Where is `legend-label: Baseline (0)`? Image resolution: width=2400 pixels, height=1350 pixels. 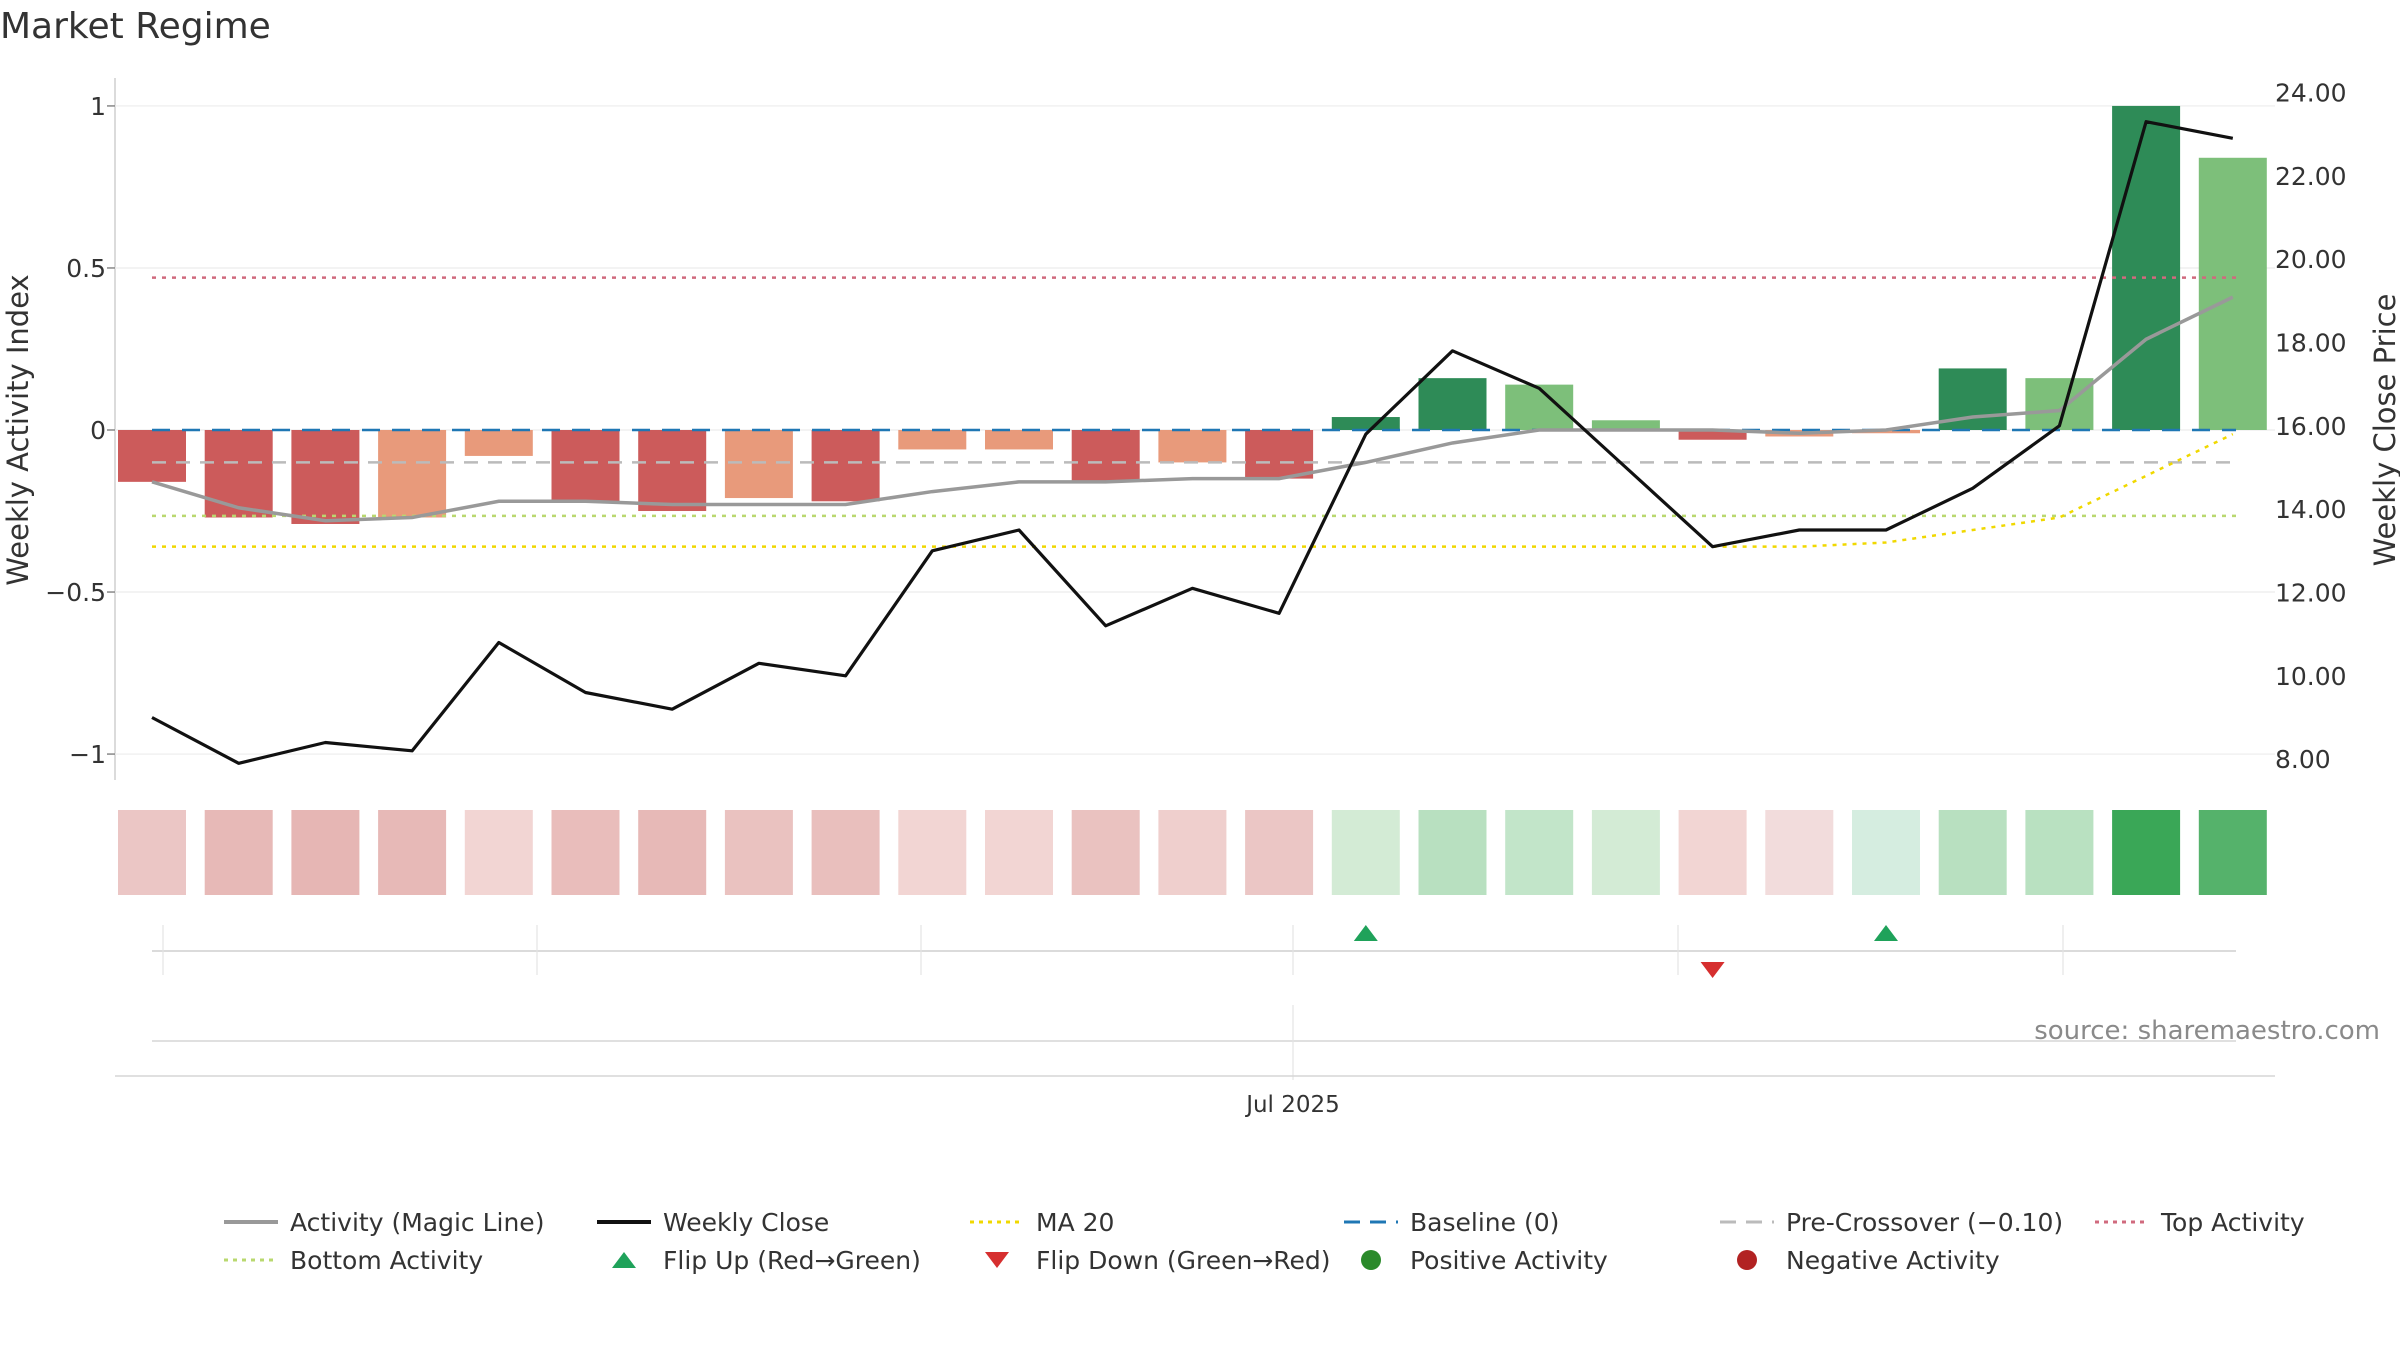
legend-label: Baseline (0) is located at coordinates (1485, 1222).